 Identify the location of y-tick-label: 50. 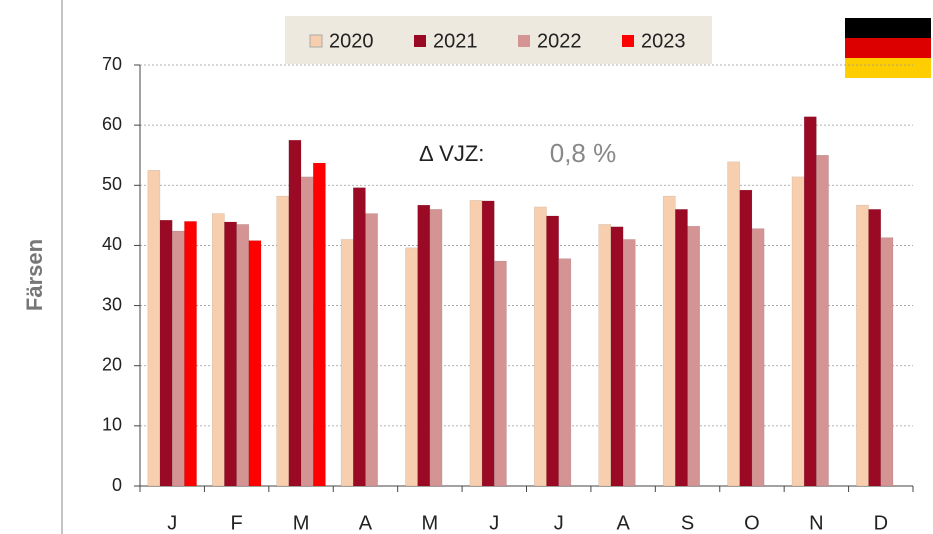
(112, 184).